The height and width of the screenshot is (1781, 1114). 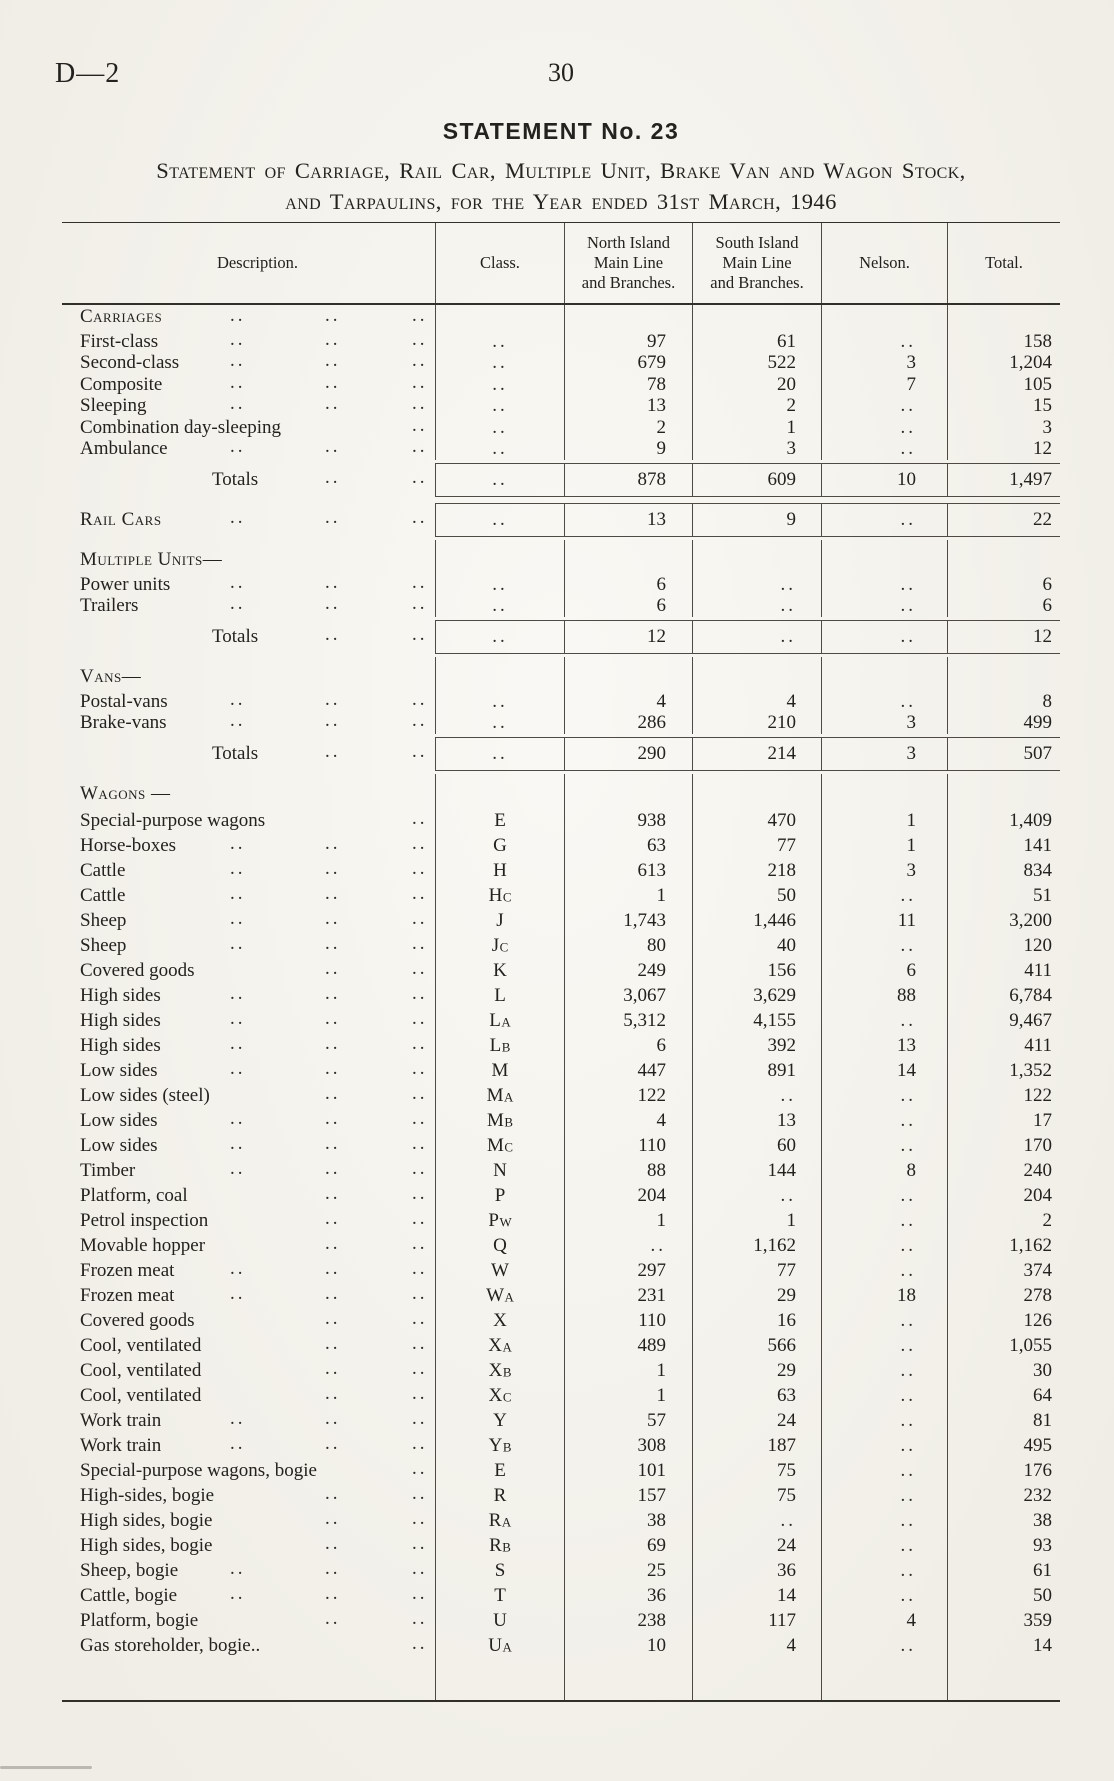 I want to click on table-row: Vans—, so click(x=561, y=674).